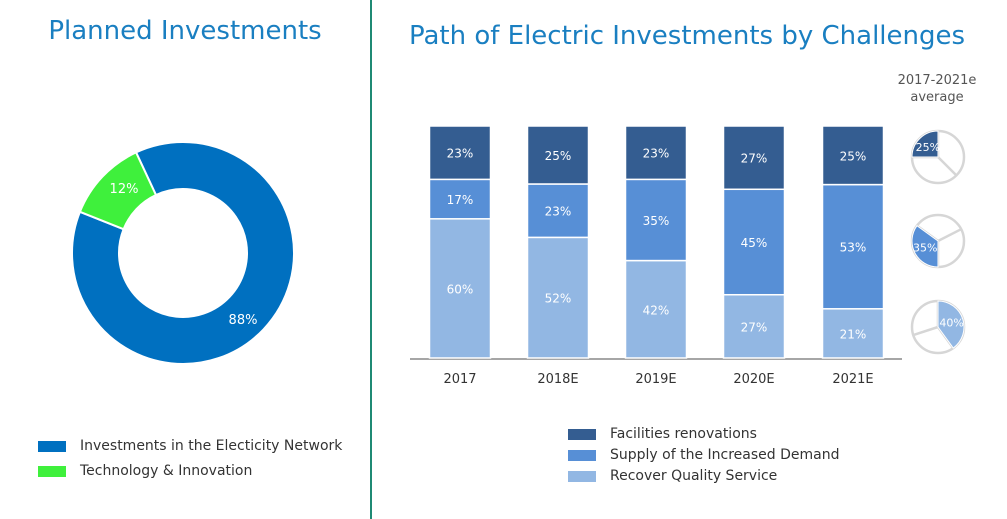 This screenshot has width=1007, height=519. What do you see at coordinates (937, 97) in the screenshot?
I see `average-label-text: average` at bounding box center [937, 97].